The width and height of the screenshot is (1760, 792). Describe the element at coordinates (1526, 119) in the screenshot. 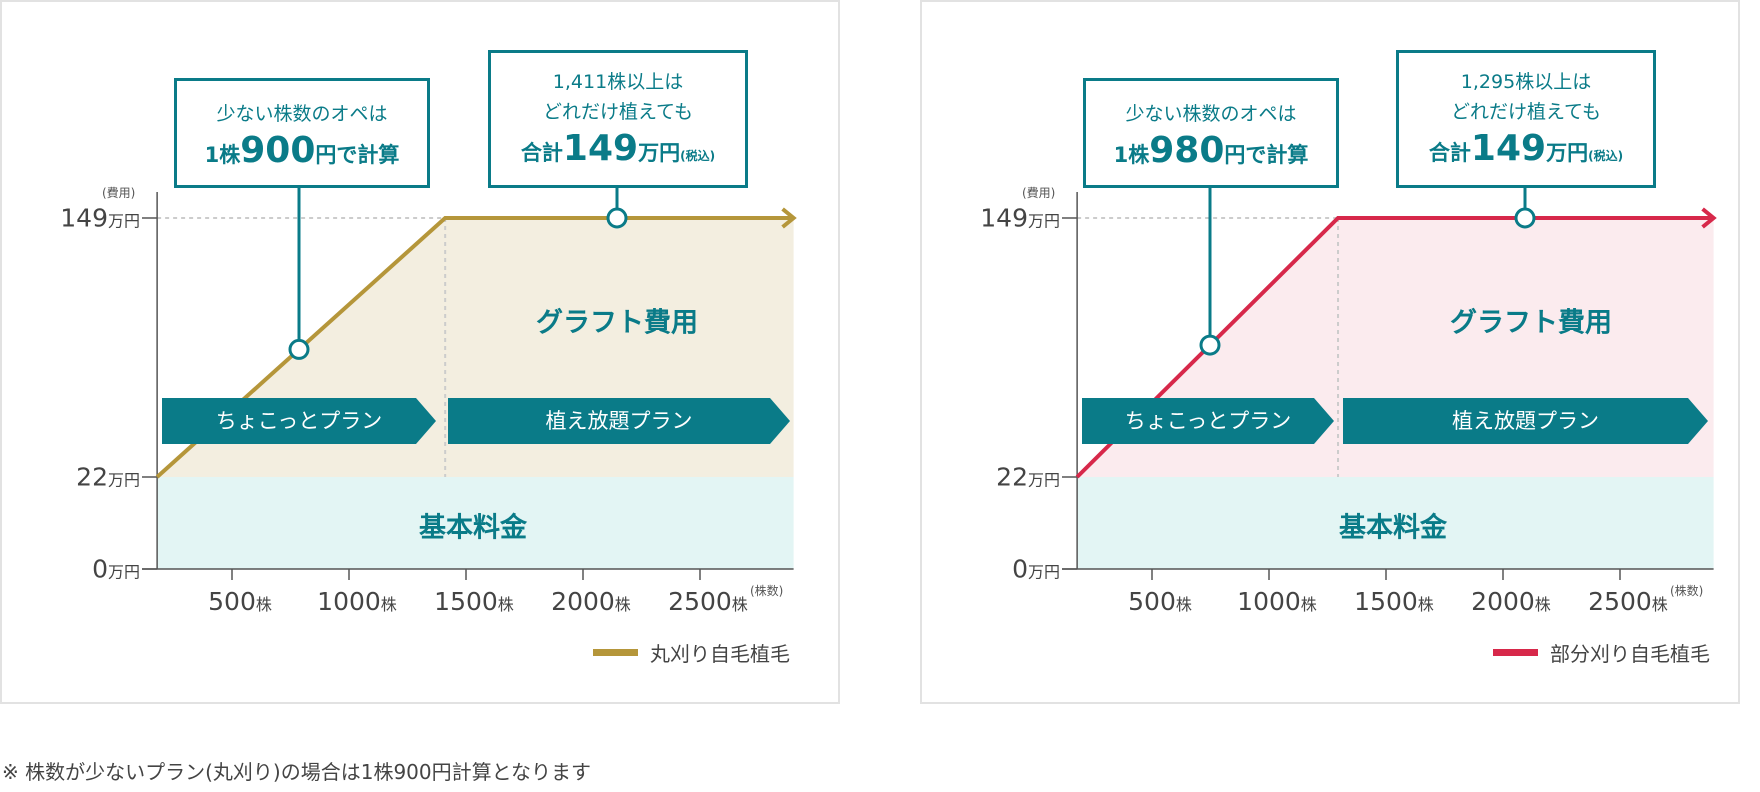

I see `callout-cap: 1,295株以上は どれだけ植えても 合計149万円(税込)` at that location.